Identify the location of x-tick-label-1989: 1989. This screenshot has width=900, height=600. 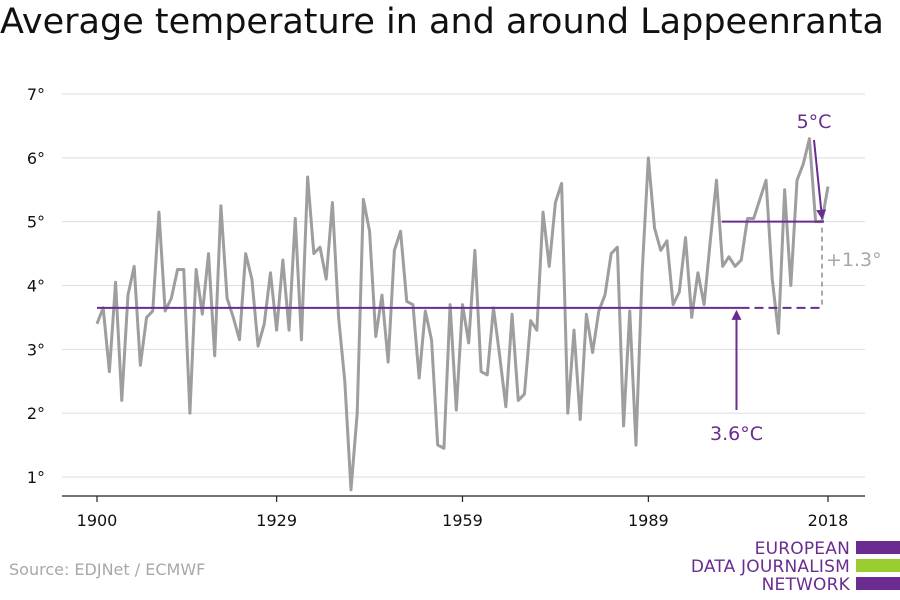
(648, 520).